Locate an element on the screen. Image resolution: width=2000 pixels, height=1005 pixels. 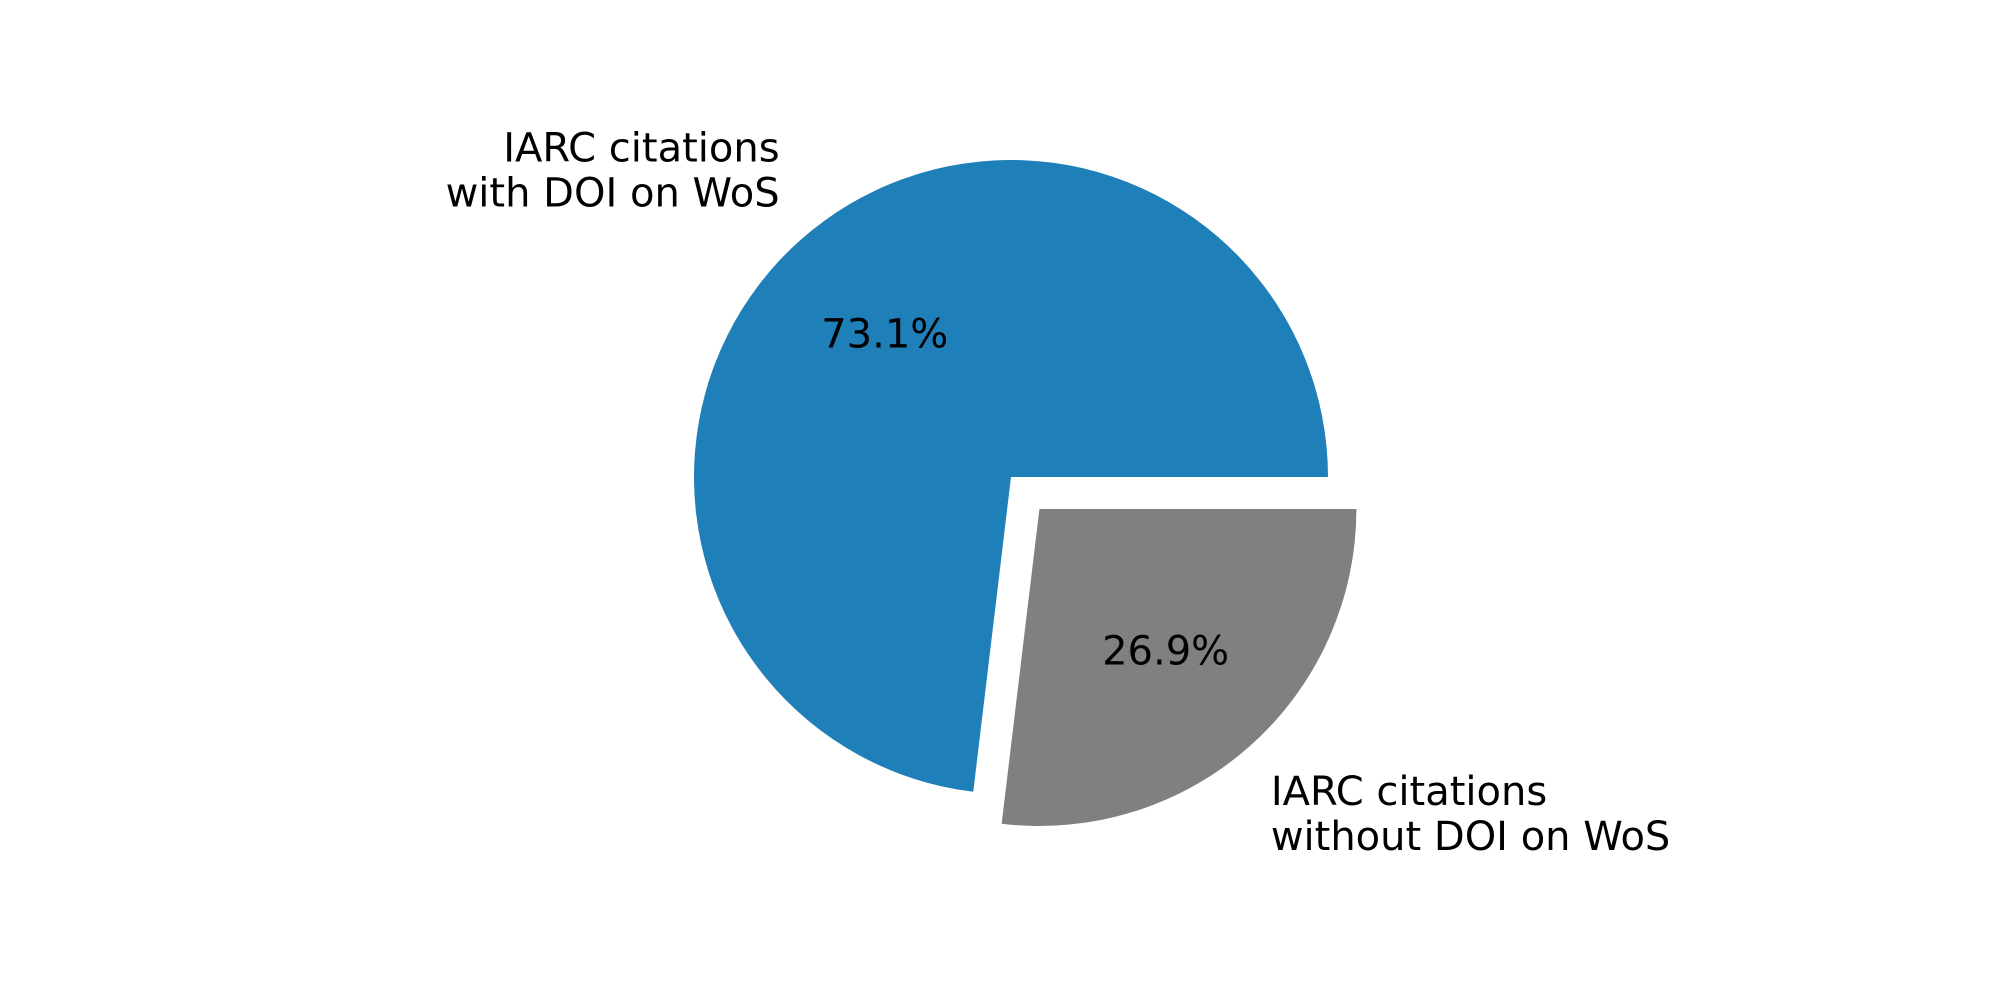
pie-slice-percent-label: 73.1% is located at coordinates (884, 335).